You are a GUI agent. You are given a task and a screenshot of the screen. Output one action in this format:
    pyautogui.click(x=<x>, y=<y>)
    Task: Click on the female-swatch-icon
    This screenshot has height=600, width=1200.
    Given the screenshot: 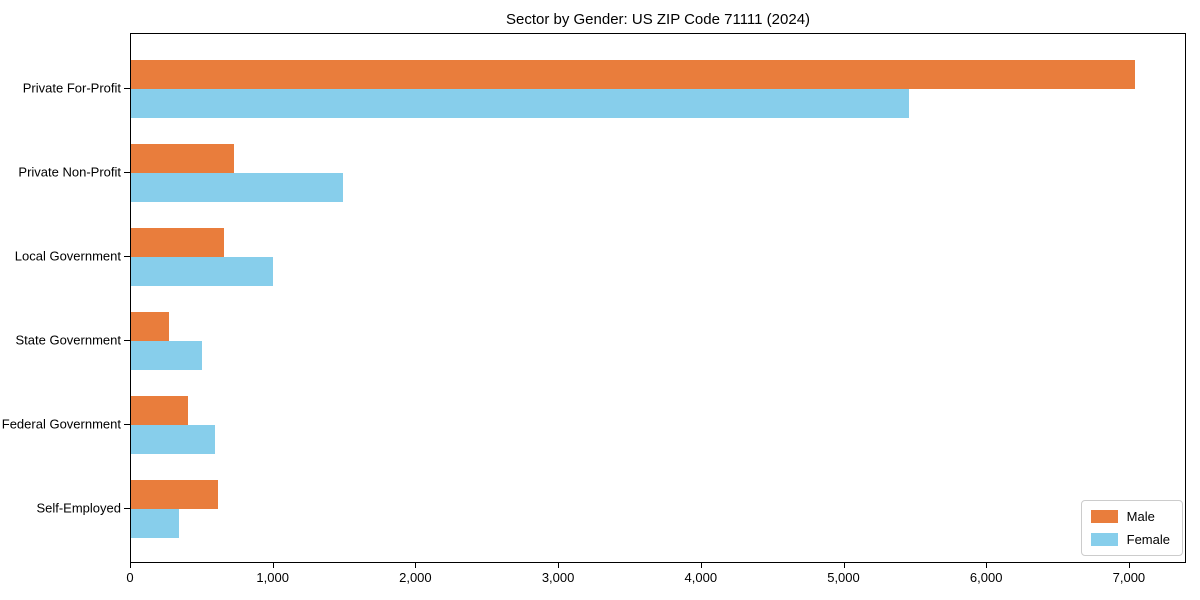 What is the action you would take?
    pyautogui.click(x=1104, y=539)
    